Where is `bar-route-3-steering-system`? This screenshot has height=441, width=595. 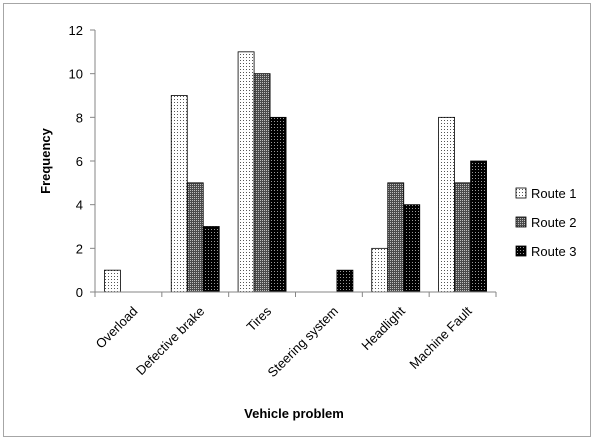
bar-route-3-steering-system is located at coordinates (345, 281).